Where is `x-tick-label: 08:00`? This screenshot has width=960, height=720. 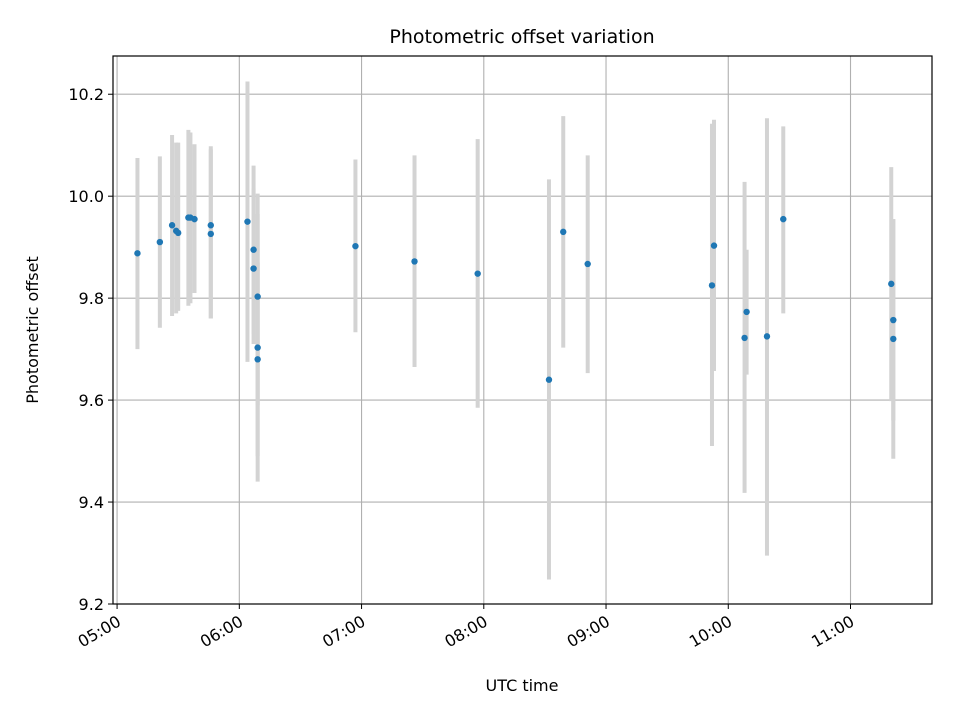
x-tick-label: 08:00 is located at coordinates (465, 632).